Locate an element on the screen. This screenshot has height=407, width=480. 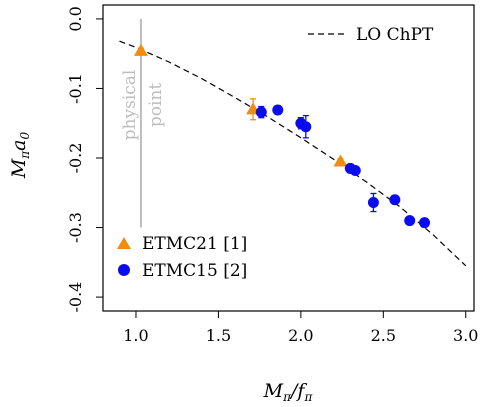
y-axis-label: Mπa0 is located at coordinates (20, 155).